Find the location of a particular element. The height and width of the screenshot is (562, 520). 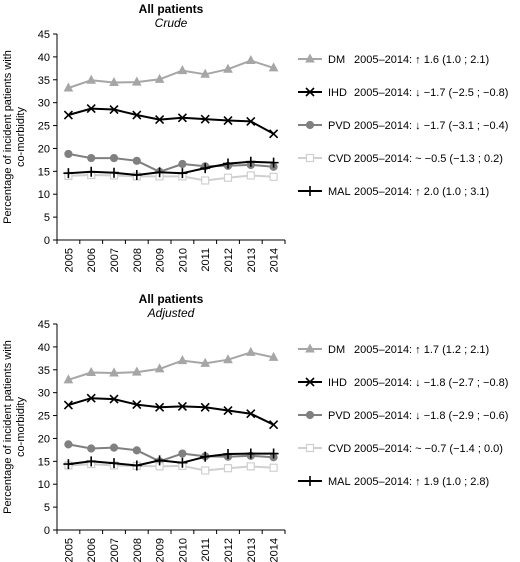

legend-label: IHD is located at coordinates (337, 383).